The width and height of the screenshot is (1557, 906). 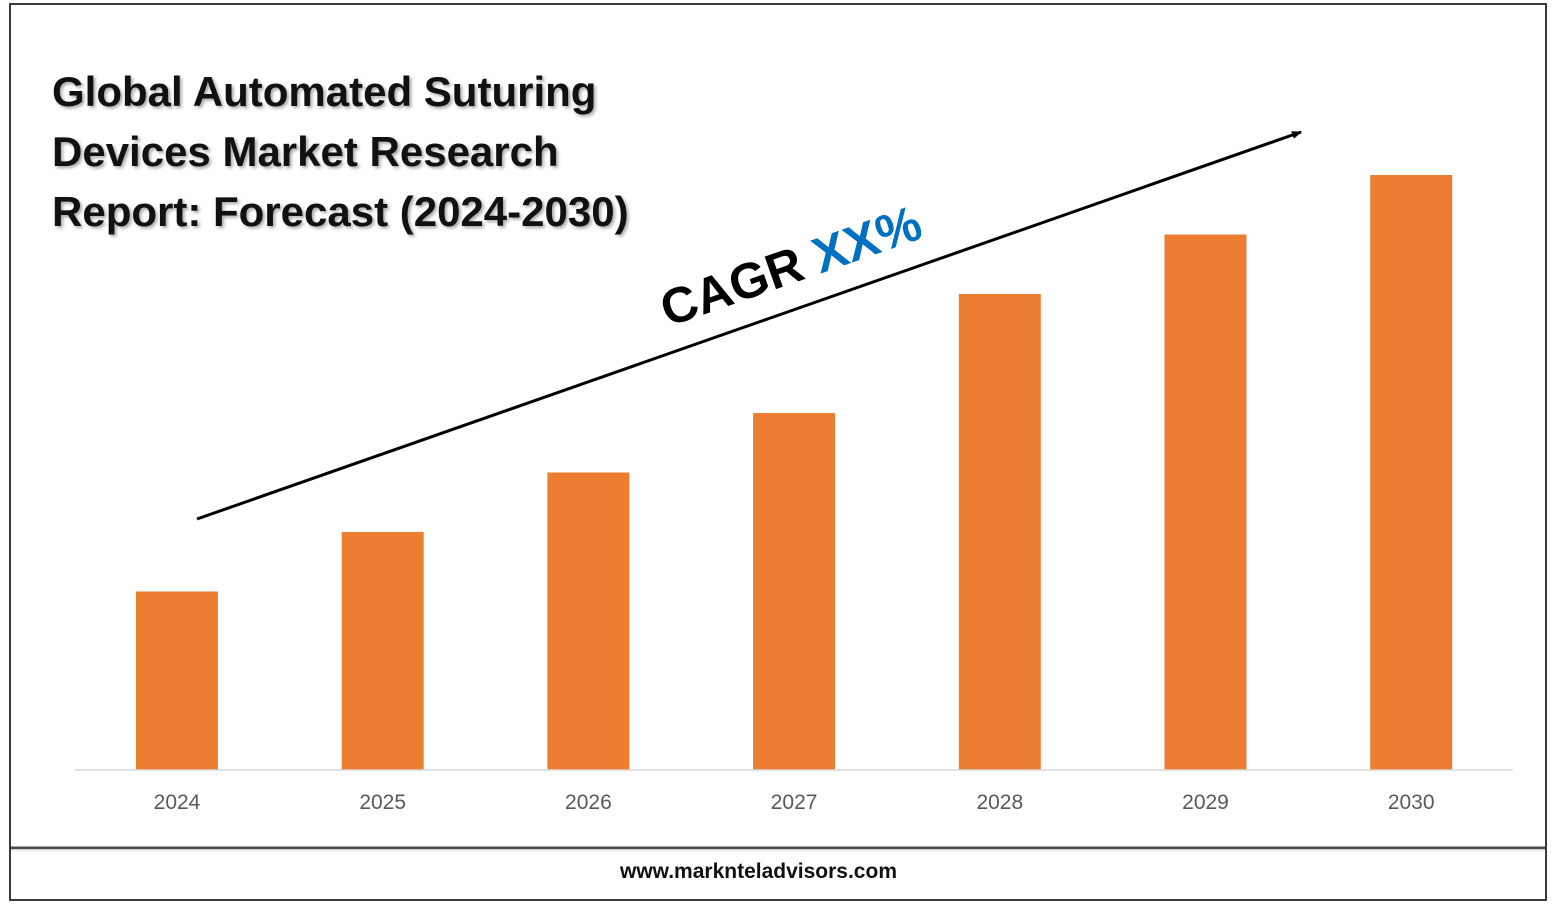 What do you see at coordinates (177, 802) in the screenshot?
I see `x-tick-label-2024: 2024` at bounding box center [177, 802].